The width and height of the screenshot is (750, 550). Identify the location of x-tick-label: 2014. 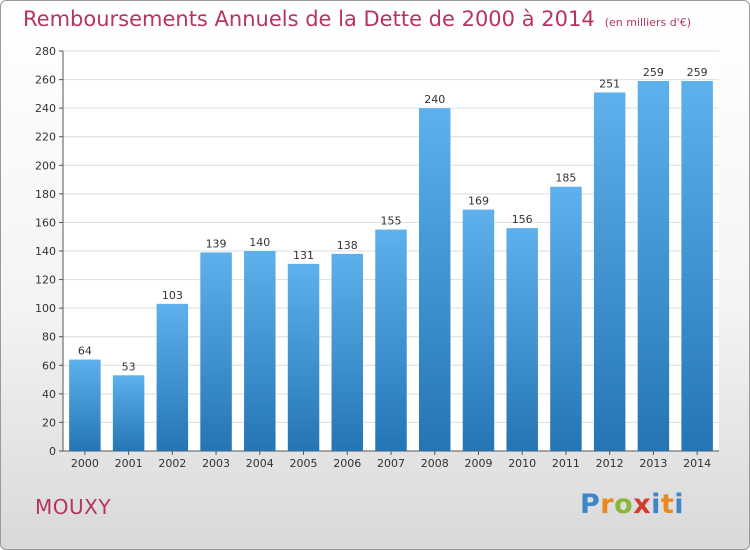
(697, 463).